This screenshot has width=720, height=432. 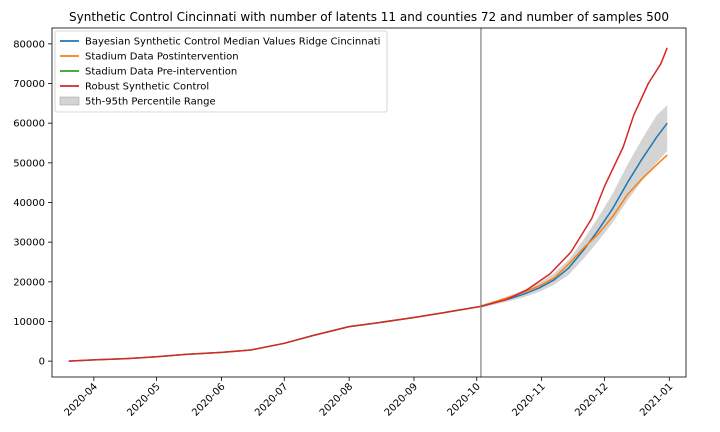 What do you see at coordinates (29, 243) in the screenshot?
I see `y-tick-label: 30000` at bounding box center [29, 243].